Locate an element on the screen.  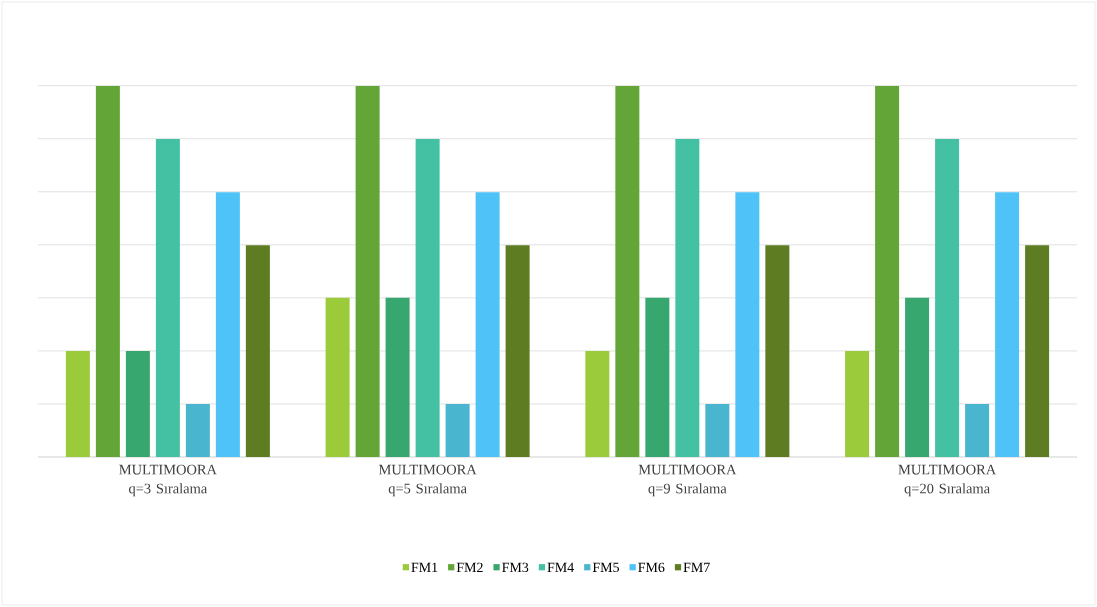
x-tick-label: MULTIMOORA q=3 Sıralama is located at coordinates (168, 480).